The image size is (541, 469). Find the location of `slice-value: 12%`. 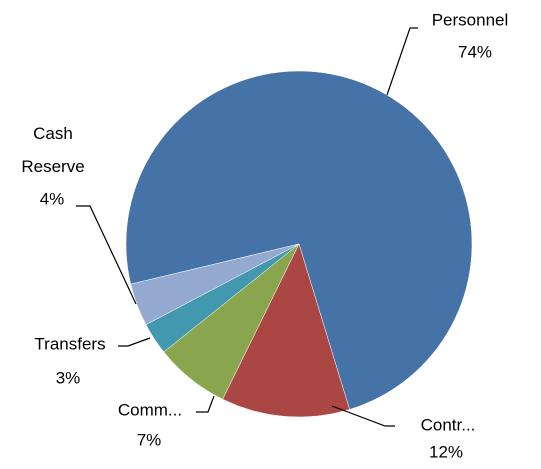

slice-value: 12% is located at coordinates (446, 452).